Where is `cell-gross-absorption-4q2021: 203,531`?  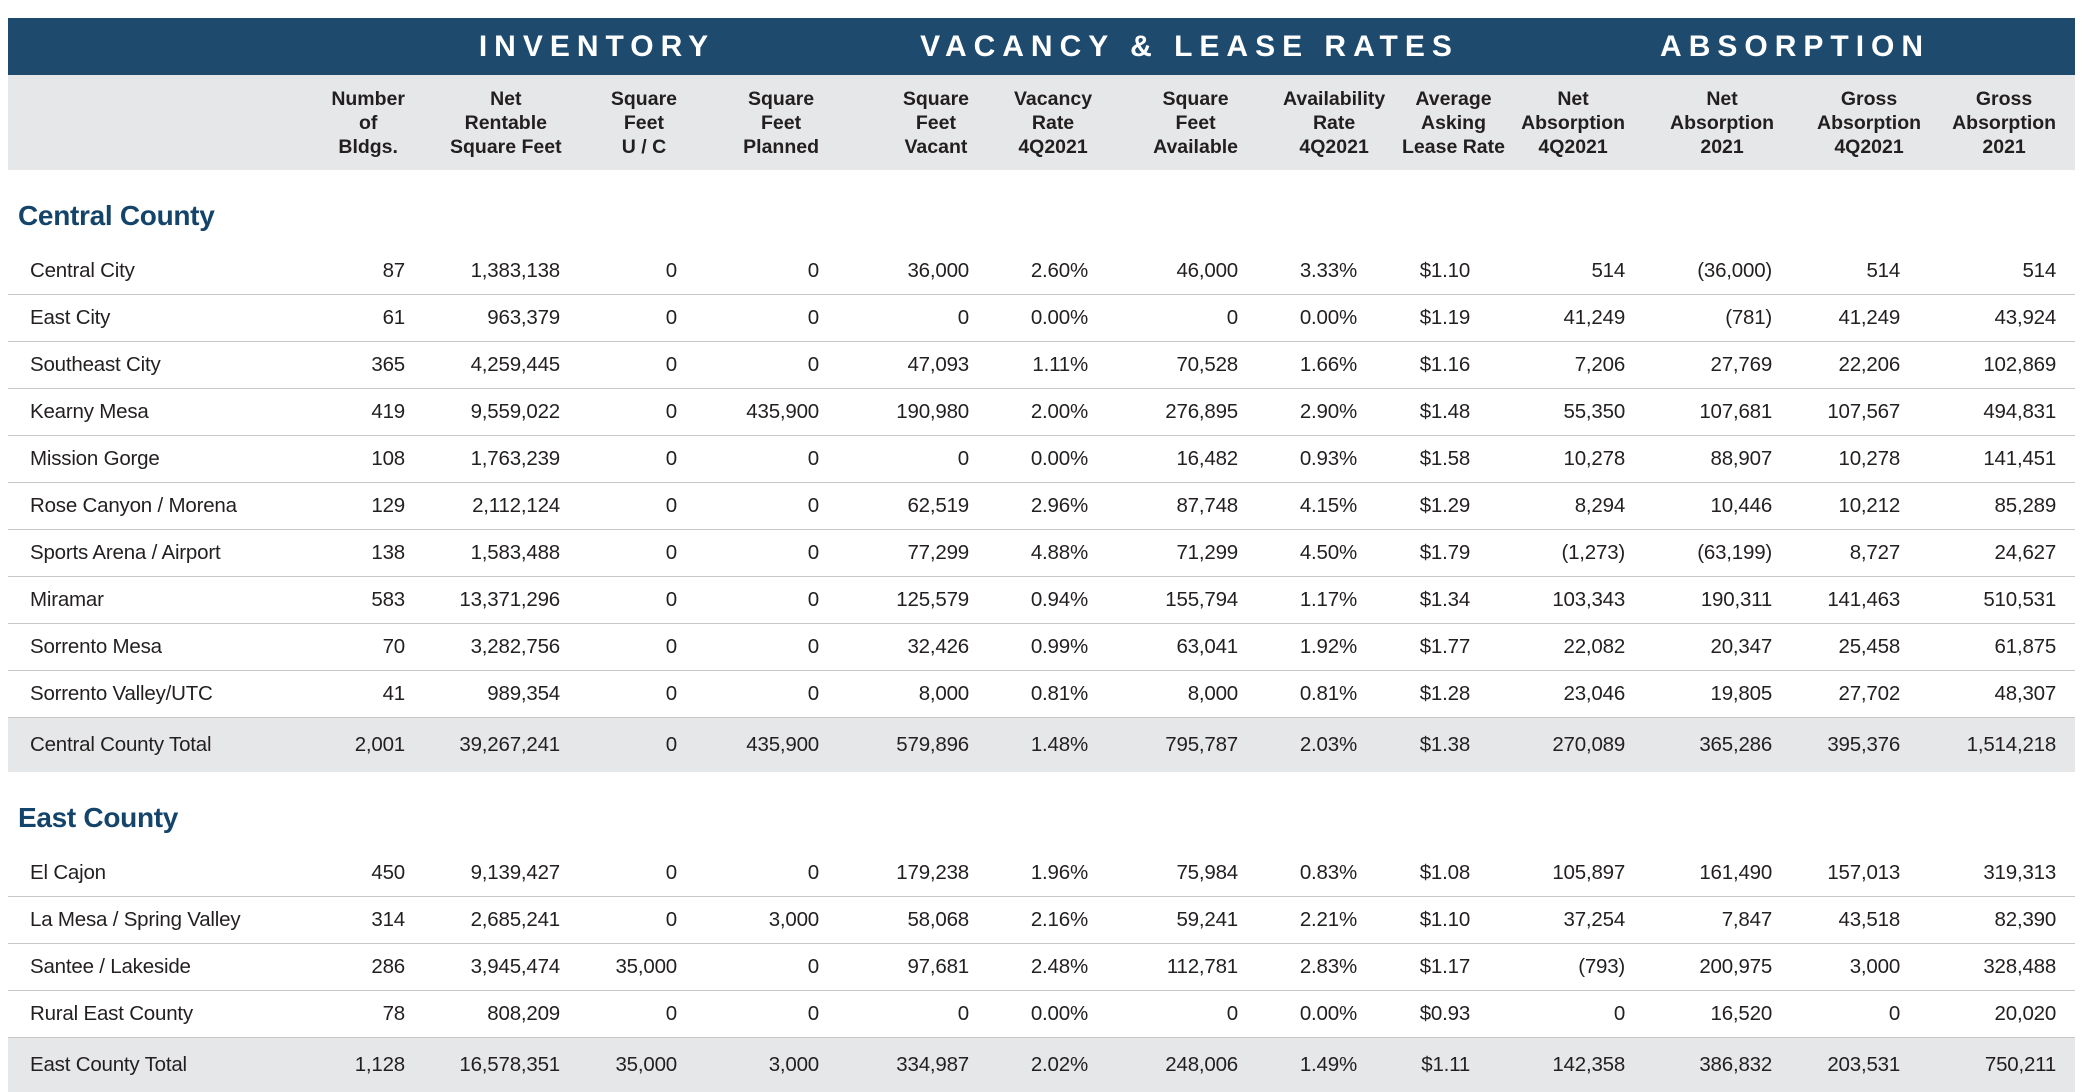
cell-gross-absorption-4q2021: 203,531 is located at coordinates (1881, 1065).